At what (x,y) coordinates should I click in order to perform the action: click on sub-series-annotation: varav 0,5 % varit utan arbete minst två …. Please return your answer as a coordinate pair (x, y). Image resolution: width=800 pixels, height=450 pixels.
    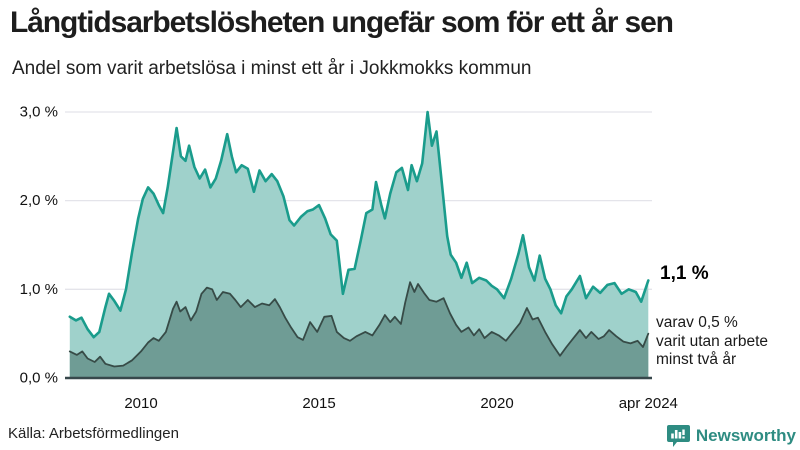
    Looking at the image, I should click on (712, 342).